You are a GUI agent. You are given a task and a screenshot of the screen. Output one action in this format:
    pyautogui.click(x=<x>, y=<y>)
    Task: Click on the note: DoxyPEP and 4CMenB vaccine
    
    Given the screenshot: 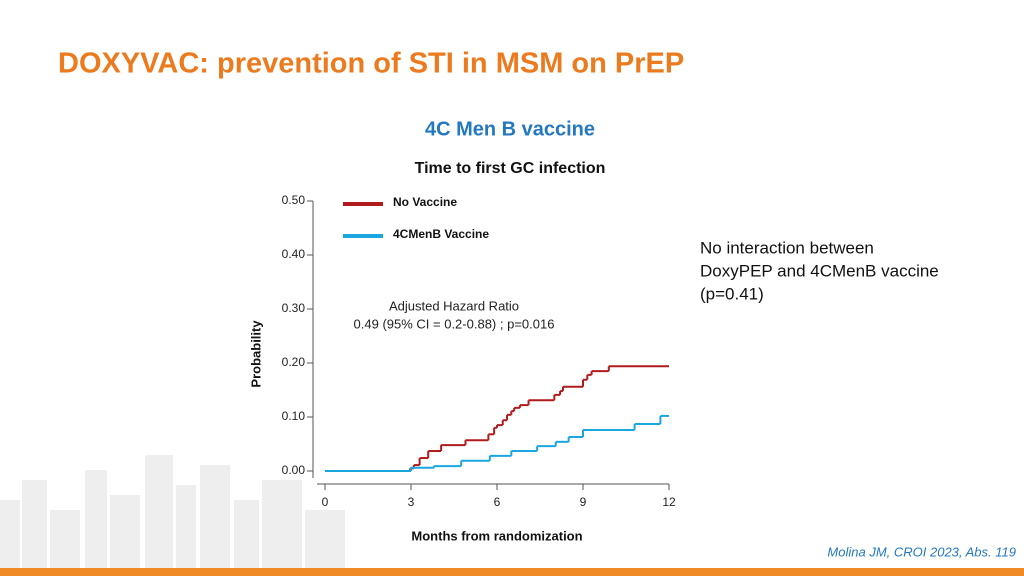 What is the action you would take?
    pyautogui.click(x=819, y=270)
    